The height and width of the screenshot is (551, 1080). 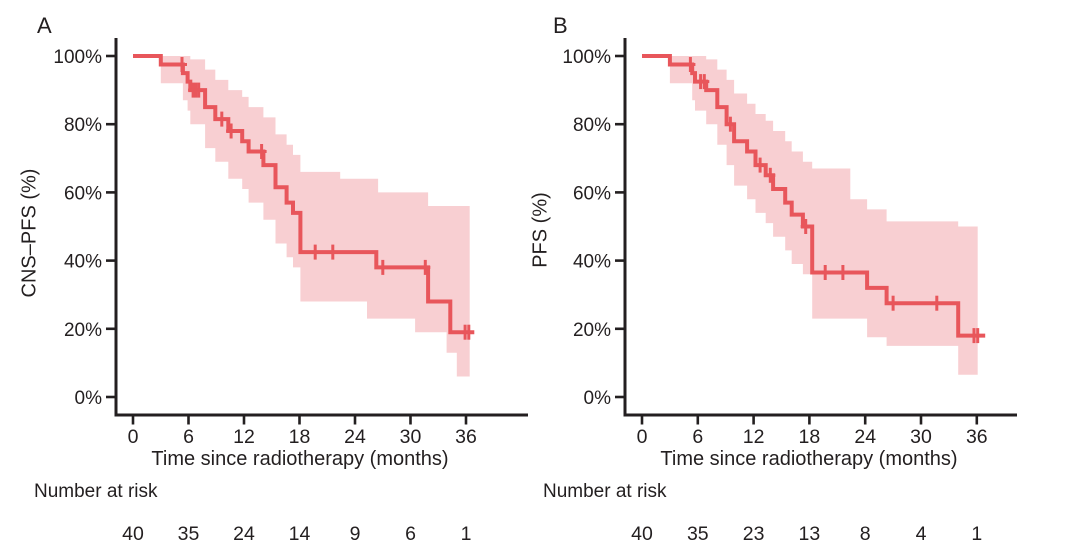 I want to click on risk-count: 4, so click(x=921, y=534).